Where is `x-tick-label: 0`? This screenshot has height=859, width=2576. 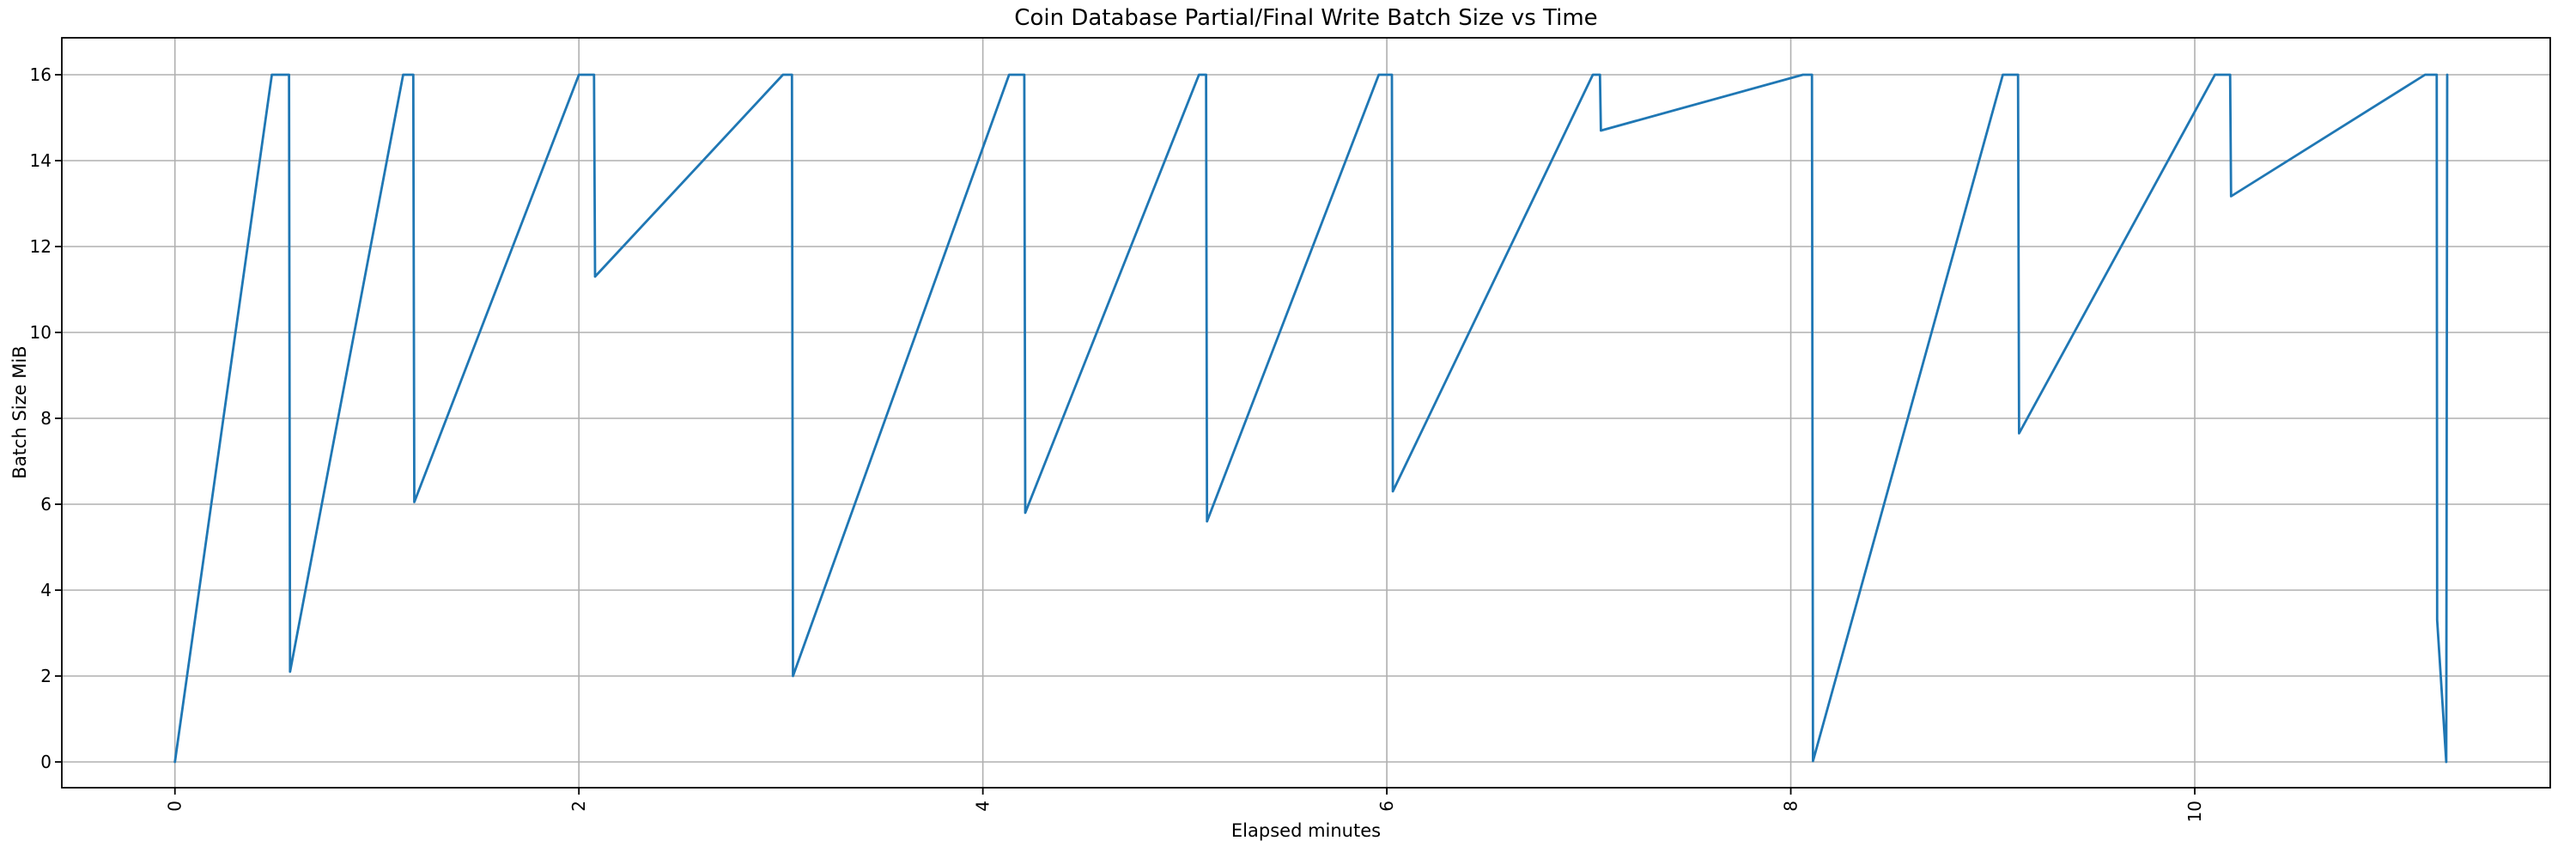
x-tick-label: 0 is located at coordinates (175, 806).